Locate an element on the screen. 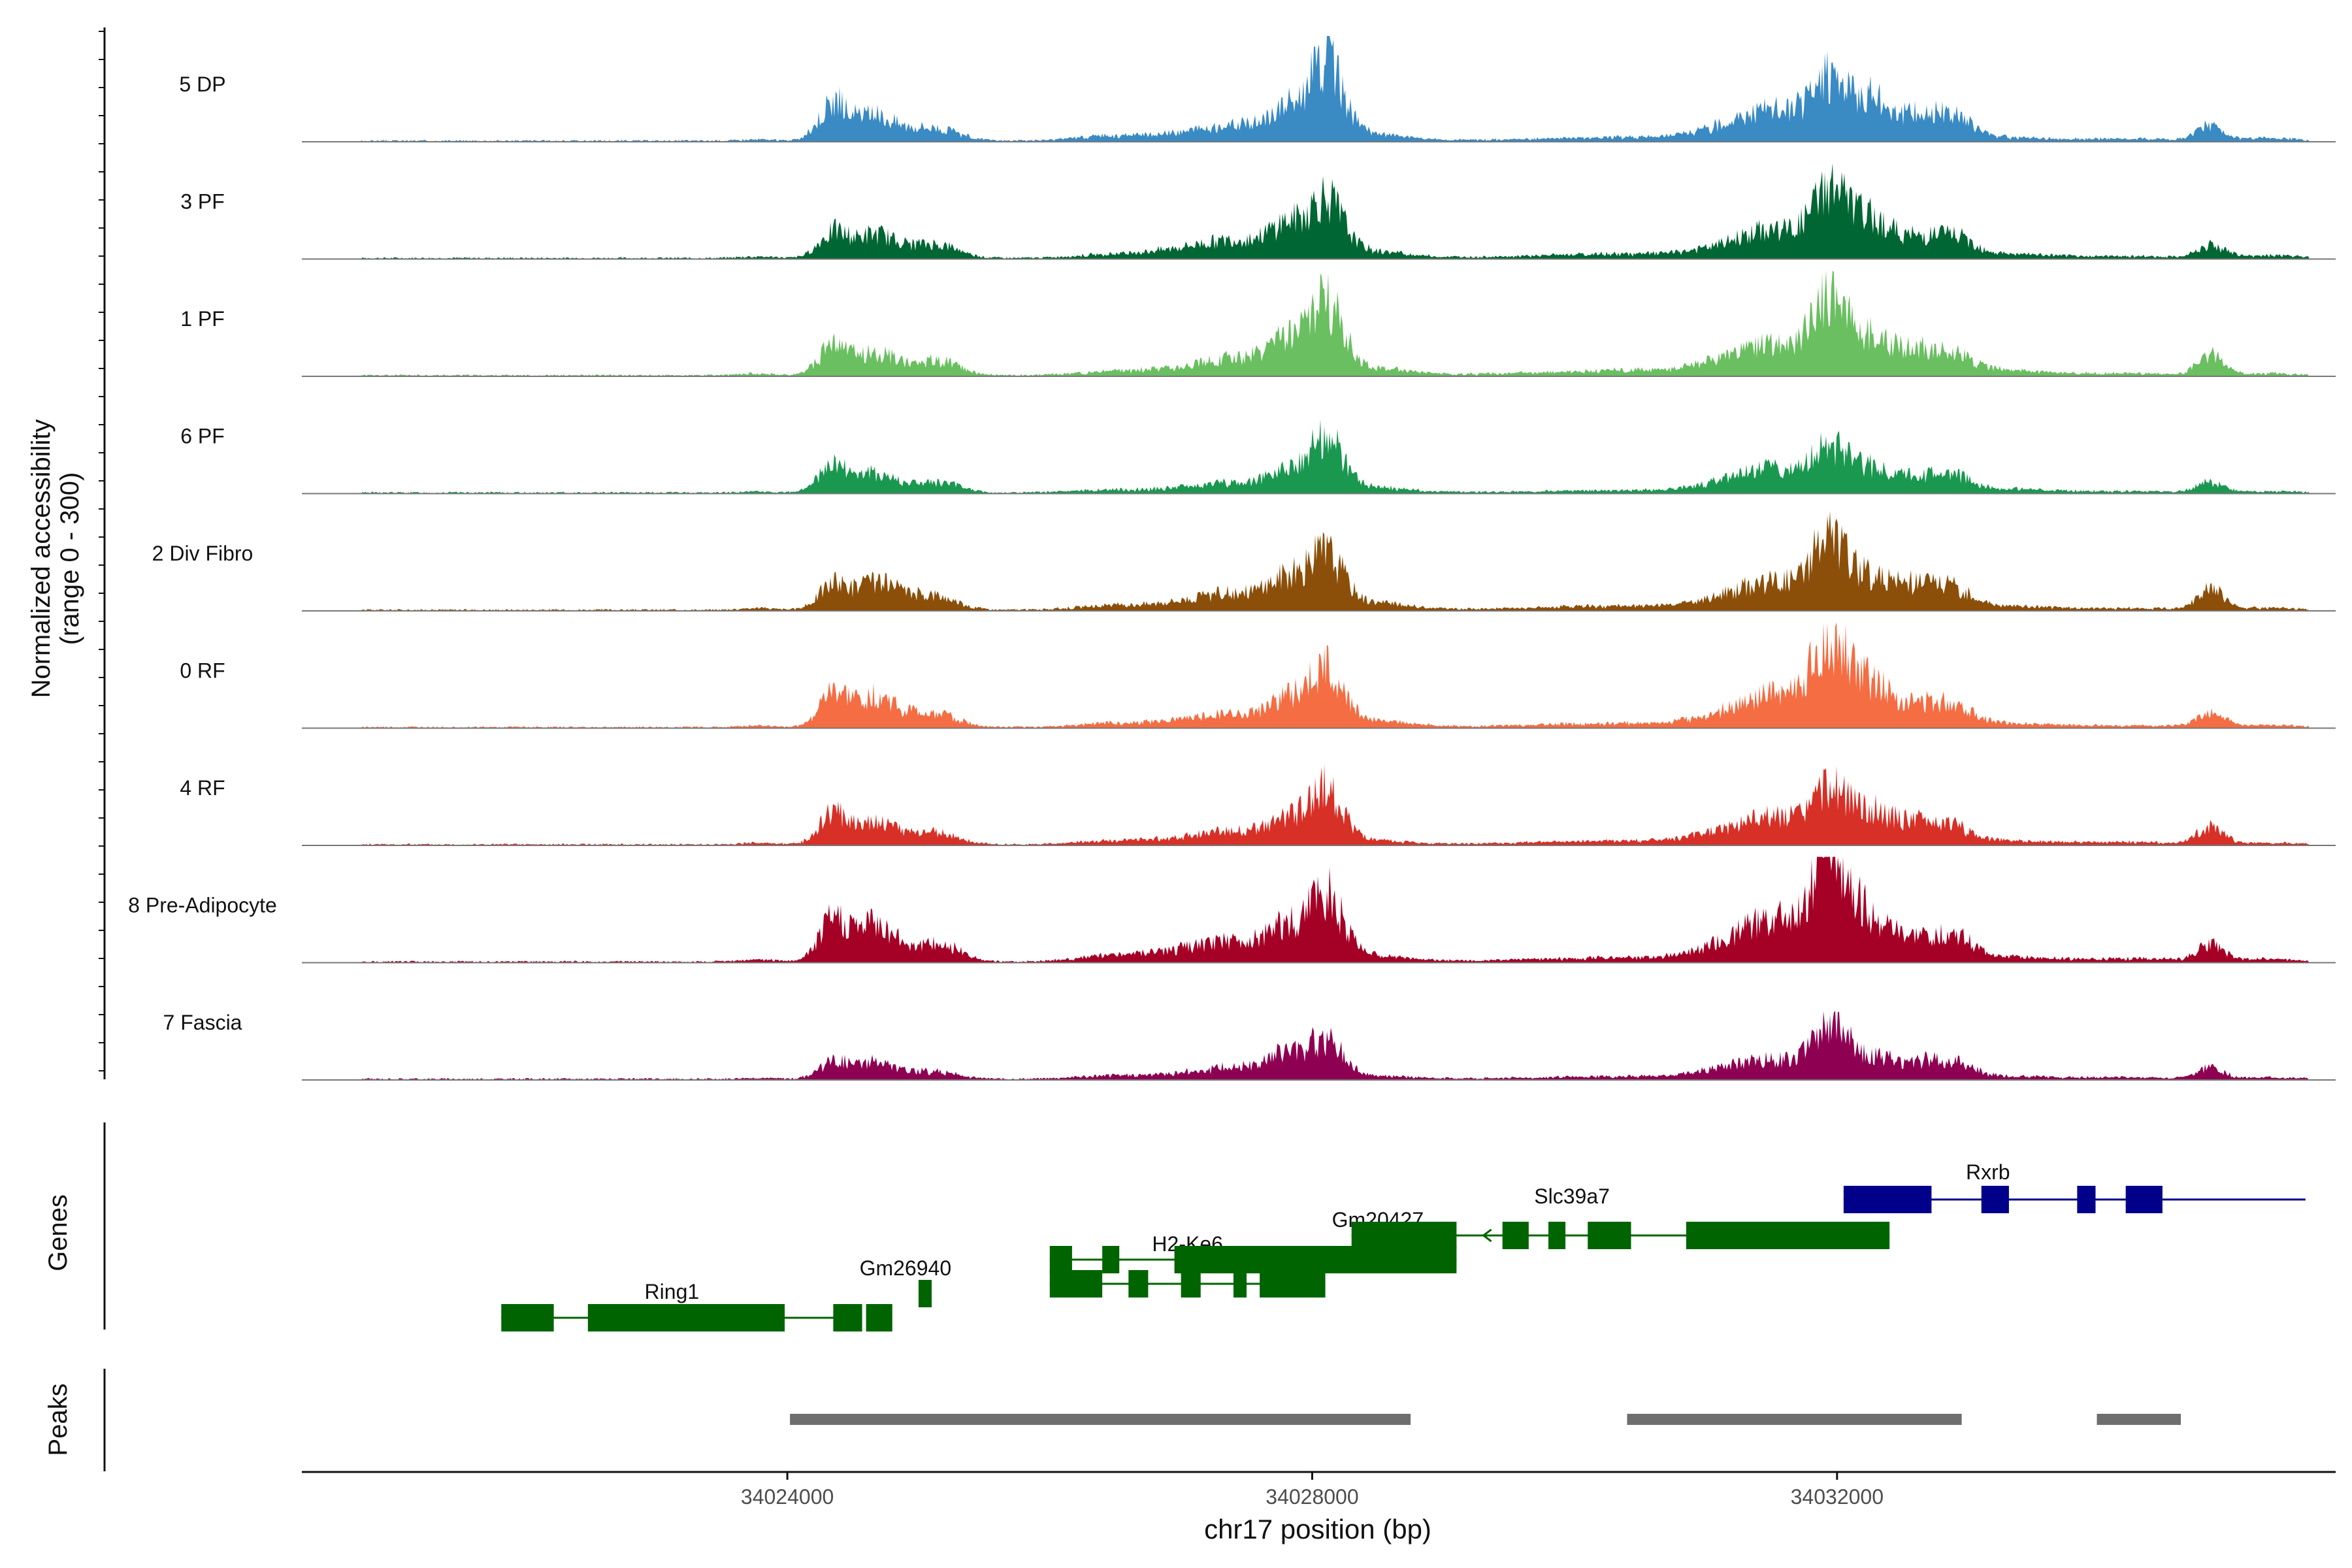 The height and width of the screenshot is (1568, 2352). track-label: 6 PF is located at coordinates (202, 436).